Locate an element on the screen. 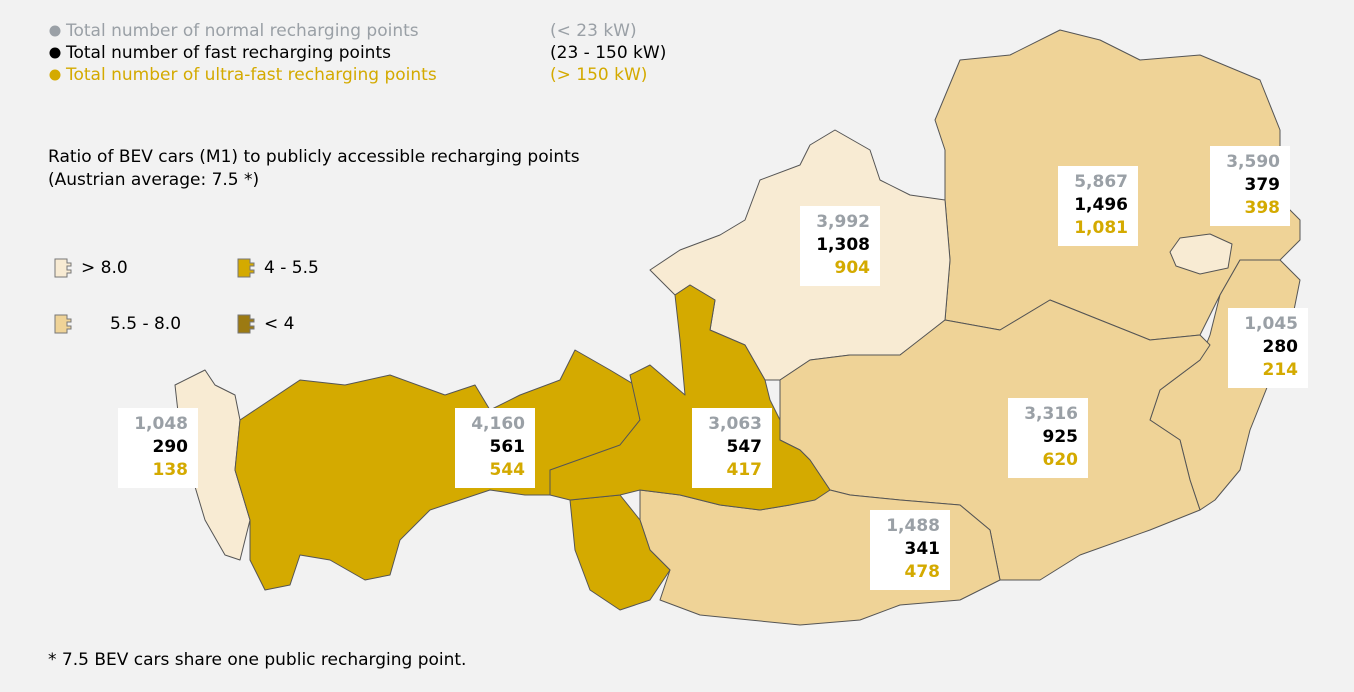 The image size is (1354, 692). count-fast: 925 is located at coordinates (1061, 437).